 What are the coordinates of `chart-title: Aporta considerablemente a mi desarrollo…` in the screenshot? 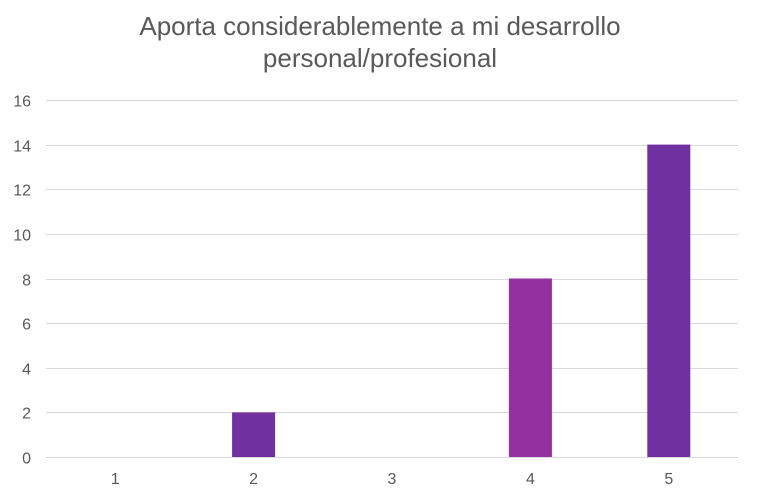 It's located at (380, 42).